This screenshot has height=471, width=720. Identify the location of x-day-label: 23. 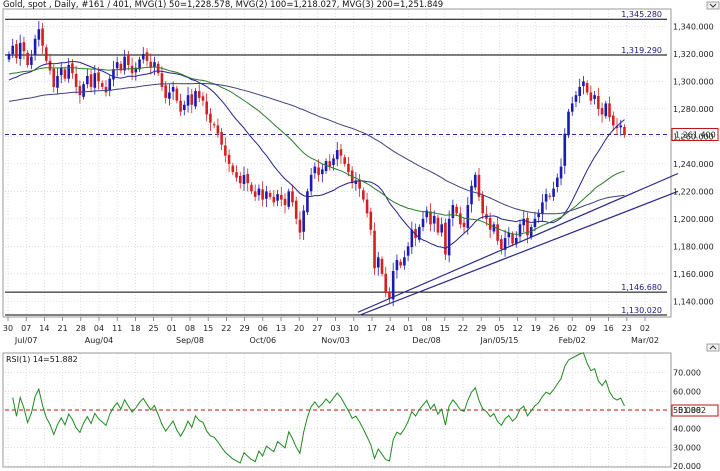
(627, 328).